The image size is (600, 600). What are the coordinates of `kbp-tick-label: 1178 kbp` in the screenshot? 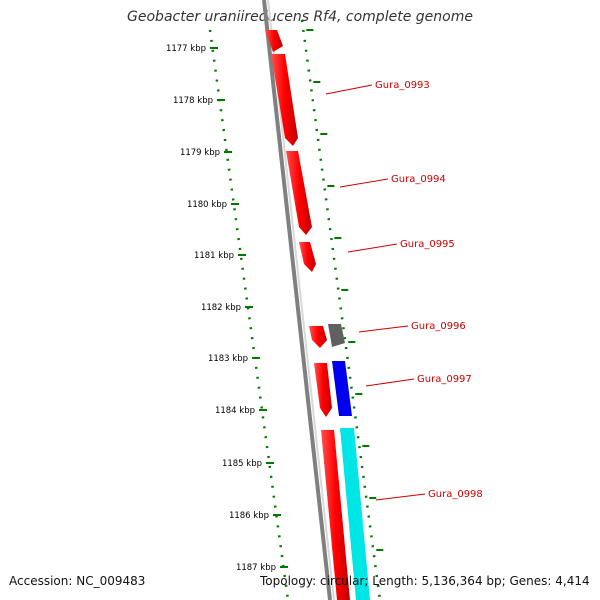 It's located at (193, 101).